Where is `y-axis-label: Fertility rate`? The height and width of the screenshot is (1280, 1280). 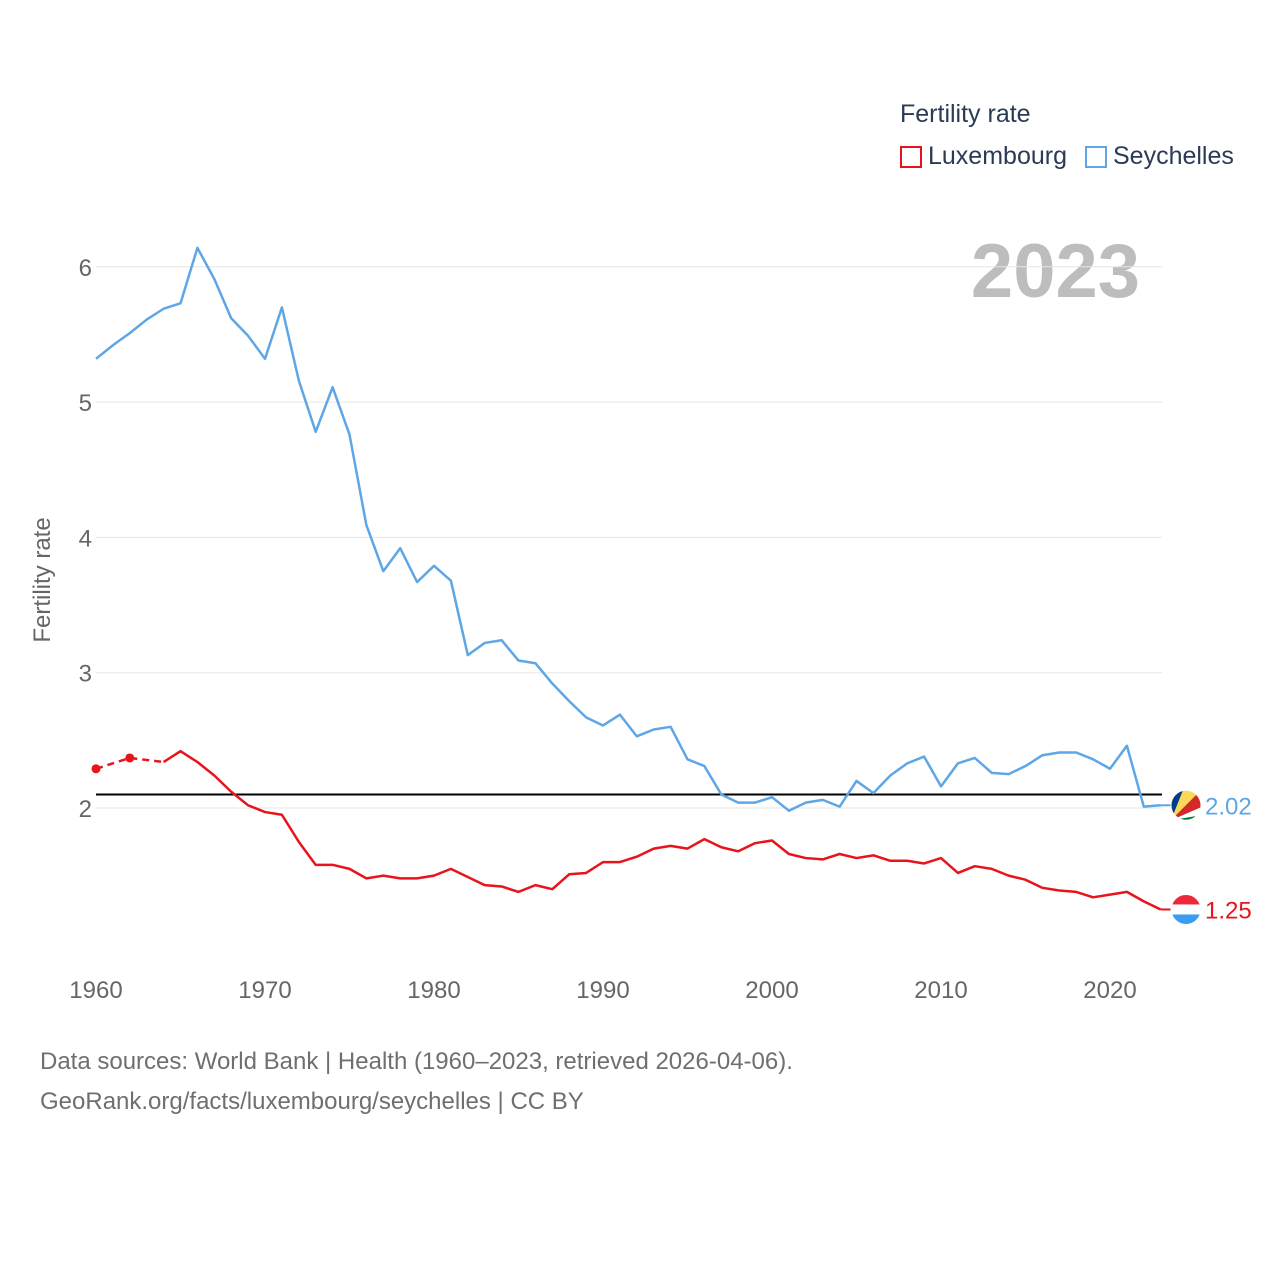 y-axis-label: Fertility rate is located at coordinates (42, 579).